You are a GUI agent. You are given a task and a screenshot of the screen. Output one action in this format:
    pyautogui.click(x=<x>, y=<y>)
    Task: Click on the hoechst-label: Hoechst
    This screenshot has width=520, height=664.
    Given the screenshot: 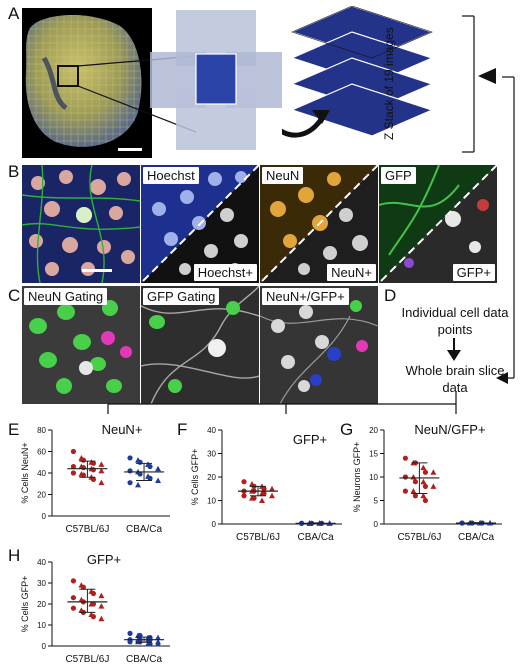 What is the action you would take?
    pyautogui.click(x=171, y=175)
    